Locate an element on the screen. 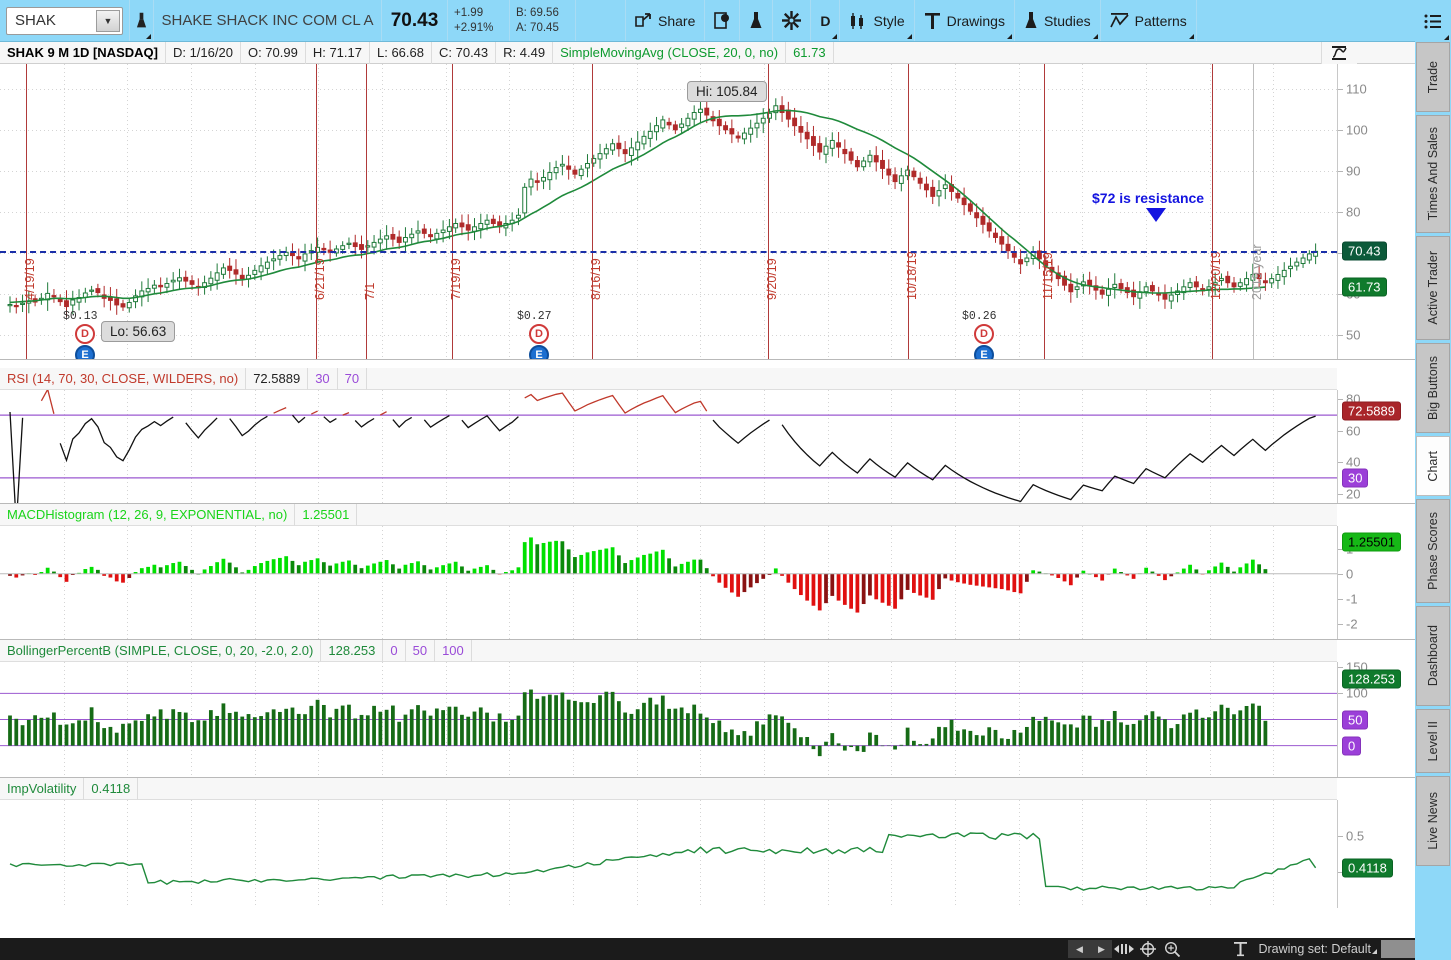 The image size is (1451, 960). symbol-input: SHAK ▼ is located at coordinates (64, 20).